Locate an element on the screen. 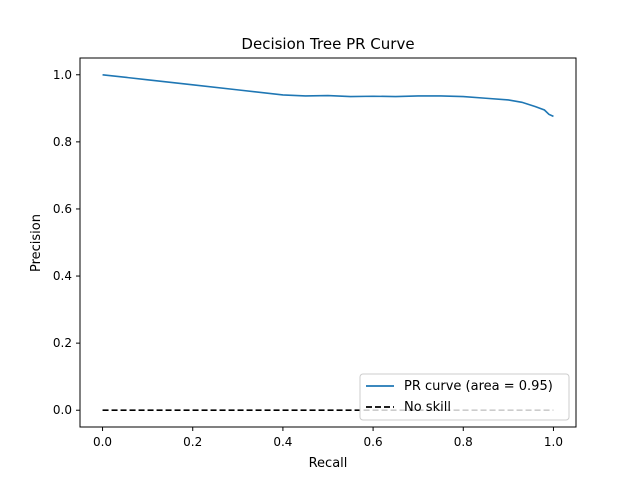 The width and height of the screenshot is (640, 480). y-tick-label: 0.8 is located at coordinates (62, 142).